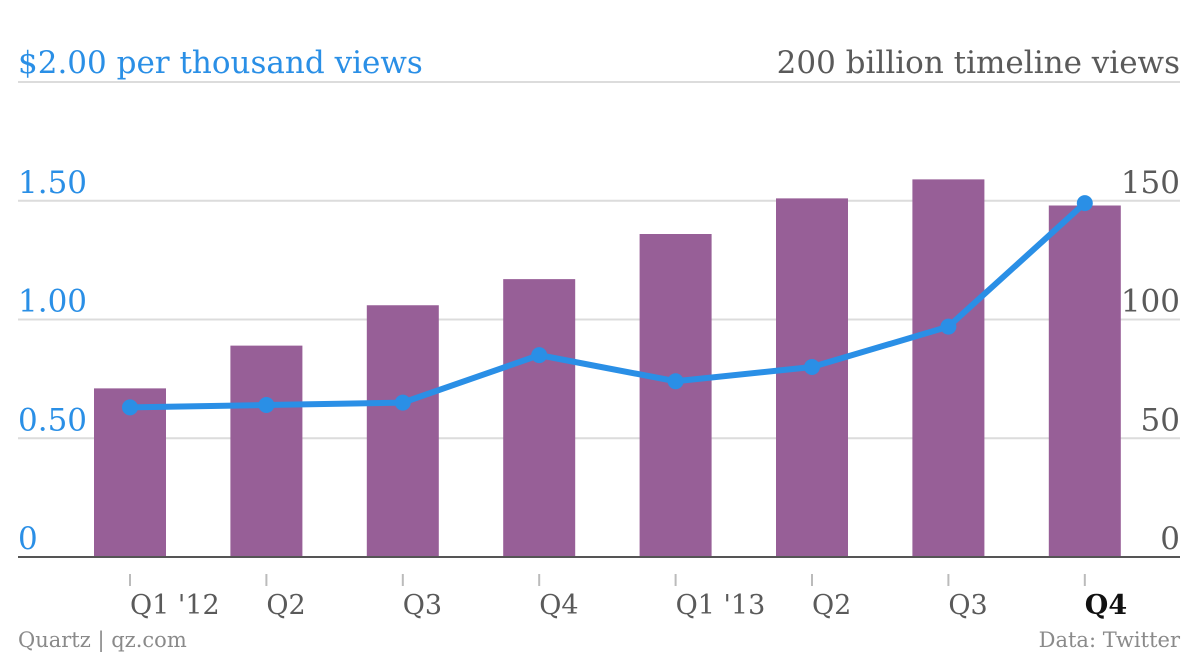 This screenshot has height=657, width=1200. Describe the element at coordinates (1150, 302) in the screenshot. I see `right-tick-label: 100` at that location.